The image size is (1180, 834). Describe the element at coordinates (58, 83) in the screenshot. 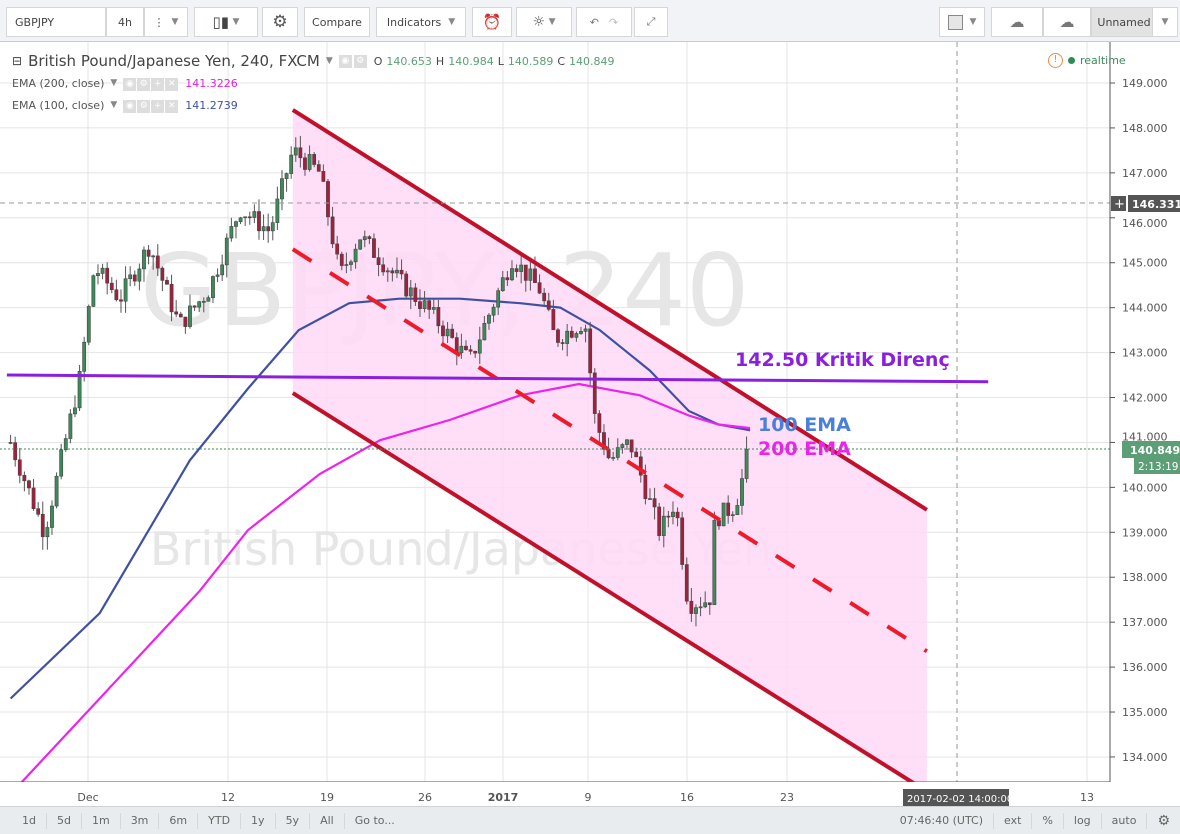

I see `ema-200-name: EMA (200, close)` at that location.